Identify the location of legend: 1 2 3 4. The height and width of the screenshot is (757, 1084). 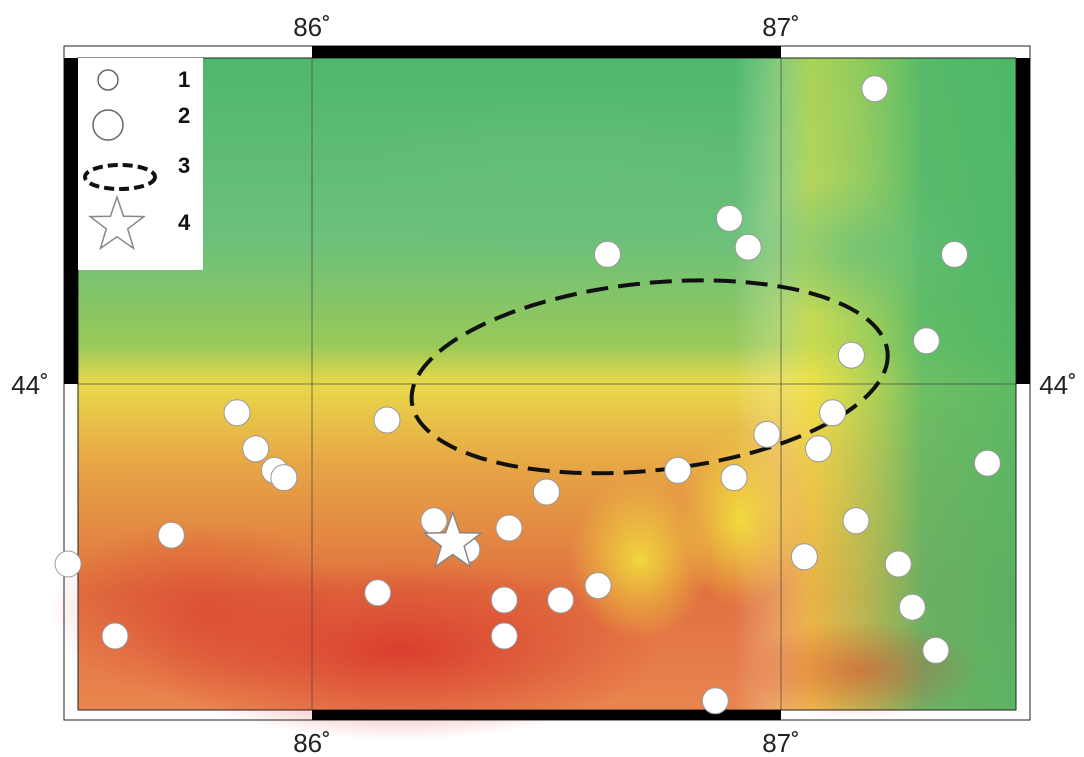
(140, 164).